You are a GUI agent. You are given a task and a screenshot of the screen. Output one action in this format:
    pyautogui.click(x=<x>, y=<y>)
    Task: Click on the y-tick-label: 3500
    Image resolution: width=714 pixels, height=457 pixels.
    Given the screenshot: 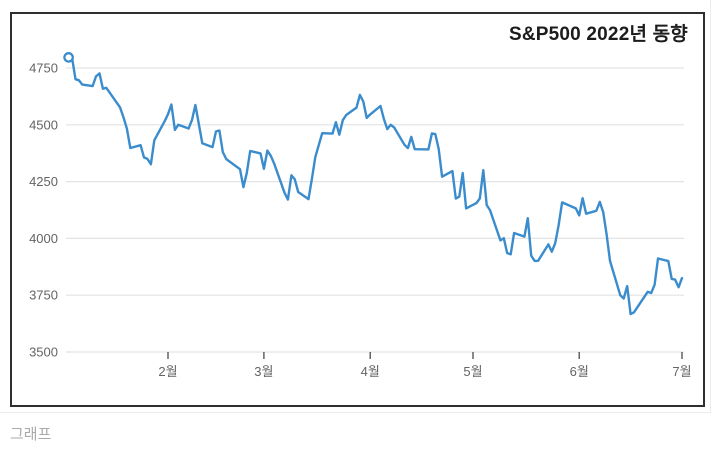 What is the action you would take?
    pyautogui.click(x=43, y=352)
    